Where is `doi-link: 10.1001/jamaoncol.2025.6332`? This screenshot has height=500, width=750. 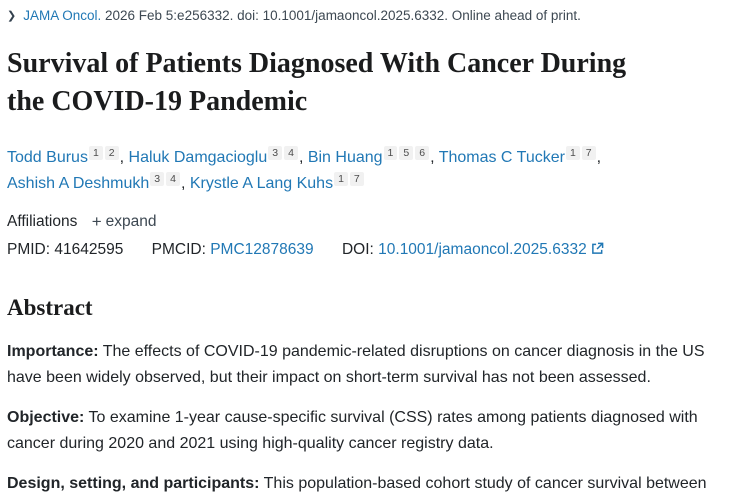 doi-link: 10.1001/jamaoncol.2025.6332 is located at coordinates (491, 249).